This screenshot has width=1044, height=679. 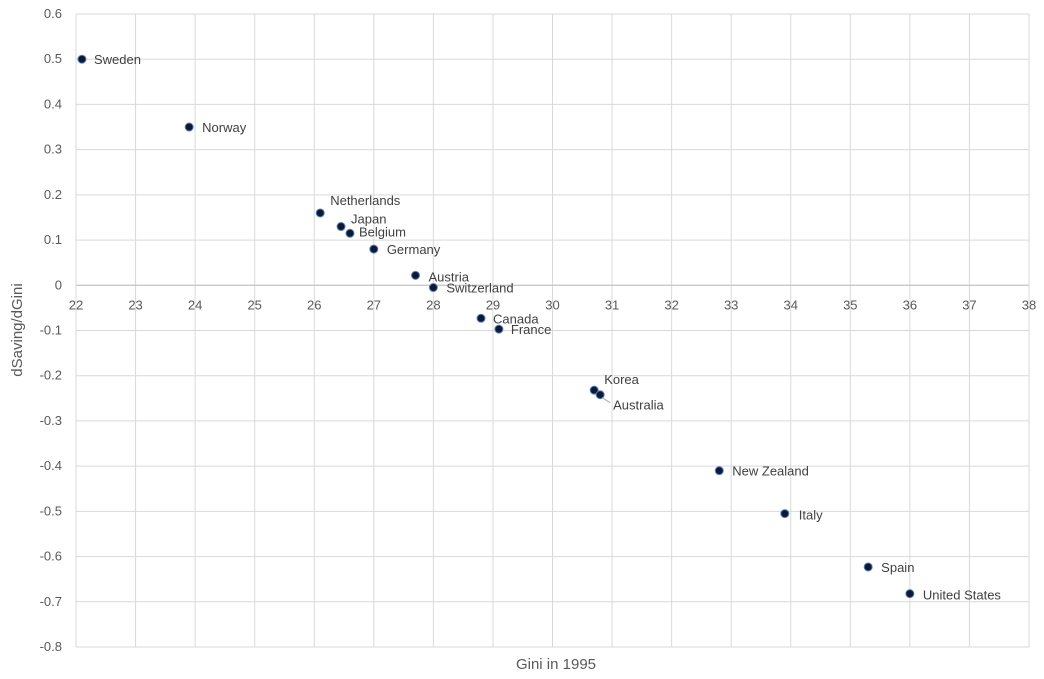 I want to click on x-tick-label: 36, so click(x=910, y=304).